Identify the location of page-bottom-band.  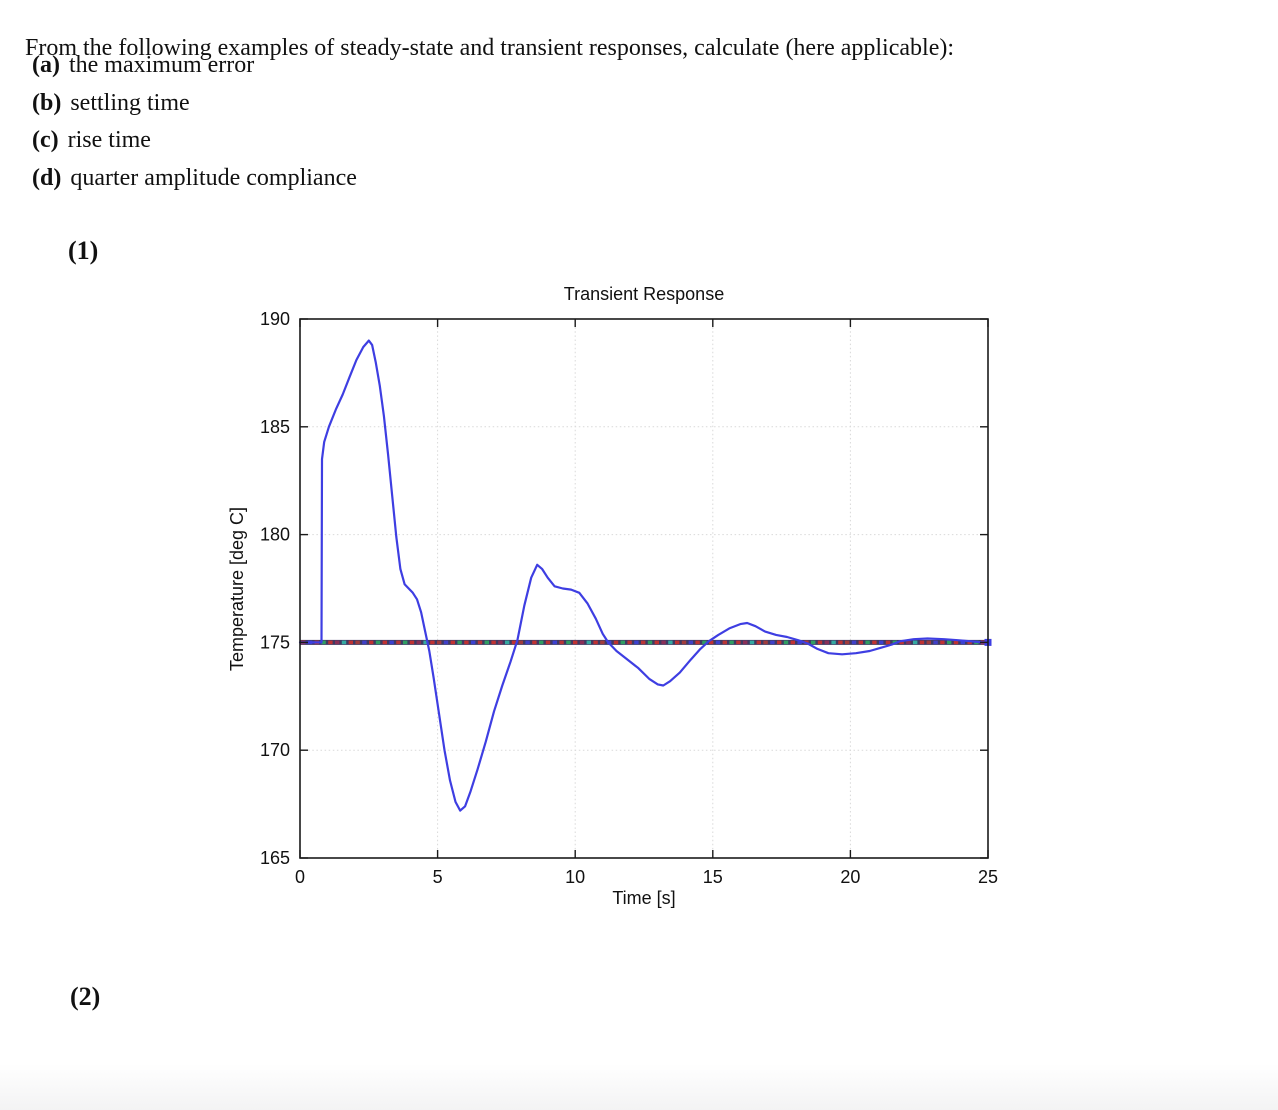
(639, 1087).